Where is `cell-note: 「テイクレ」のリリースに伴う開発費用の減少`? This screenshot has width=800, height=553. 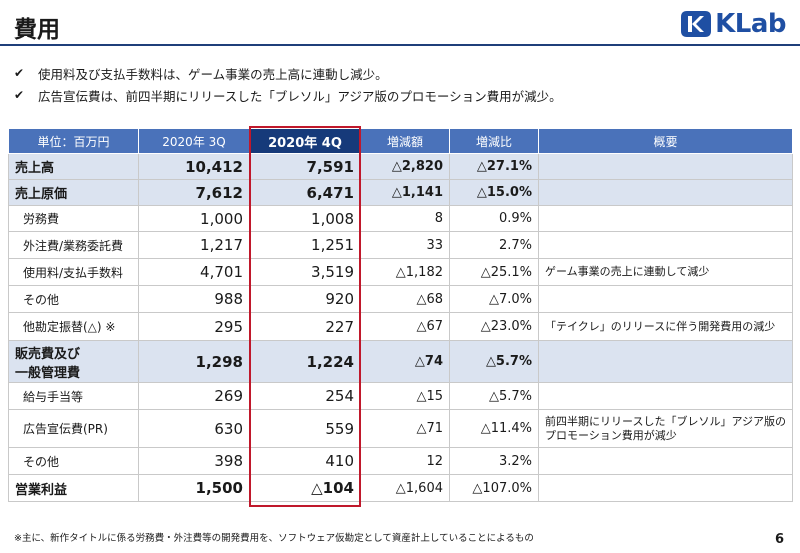
cell-note: 「テイクレ」のリリースに伴う開発費用の減少 is located at coordinates (665, 326).